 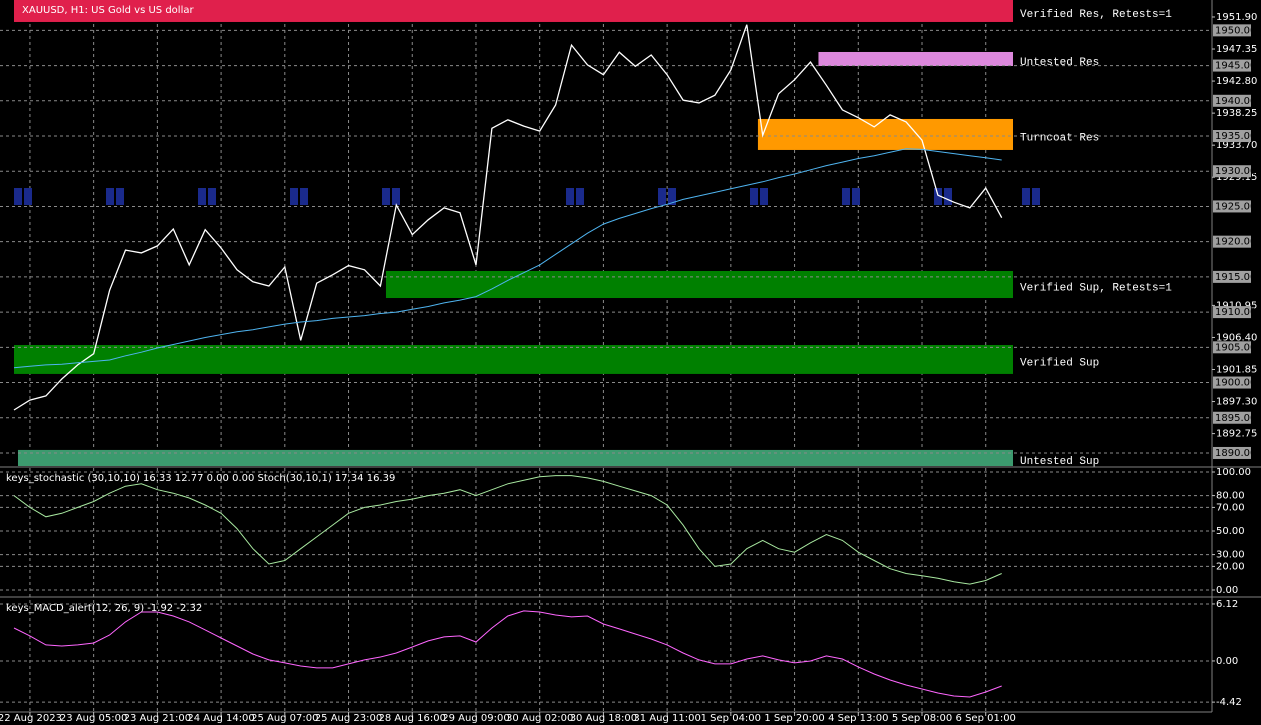 I want to click on y-tick-label: 20.00, so click(x=1230, y=566).